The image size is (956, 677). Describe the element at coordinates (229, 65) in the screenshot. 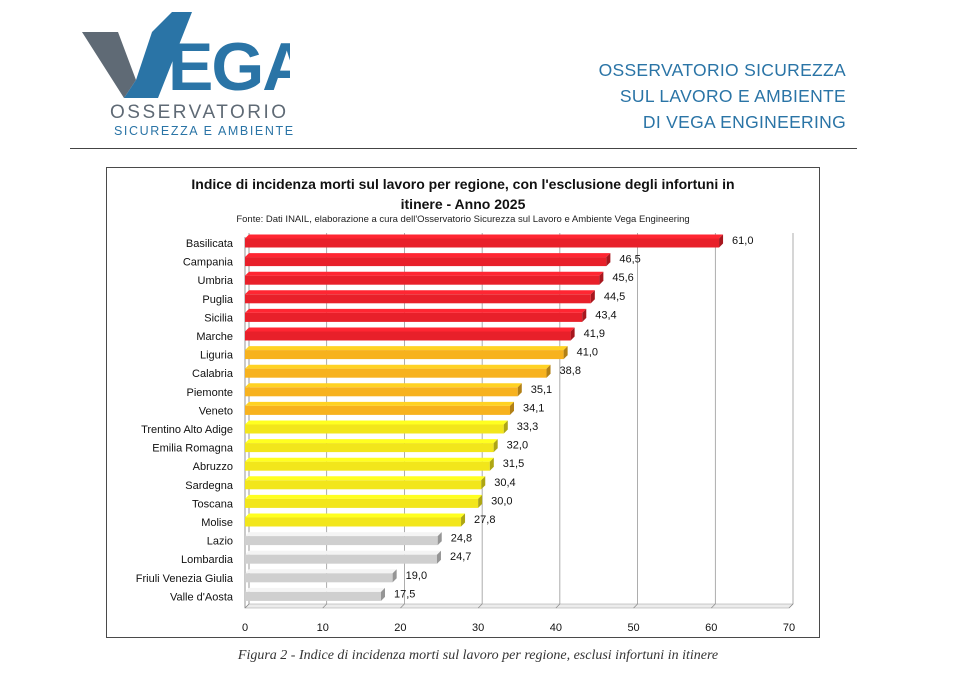

I see `logo-word-ega: EGA` at that location.